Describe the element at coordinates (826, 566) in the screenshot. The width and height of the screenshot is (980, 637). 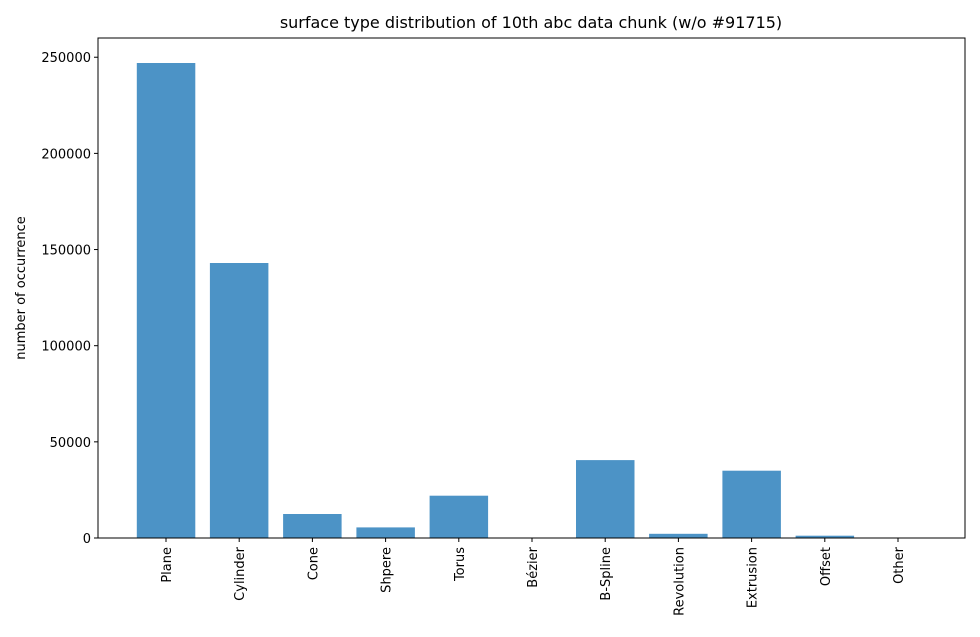
I see `x-tick-label-9: Offset` at that location.